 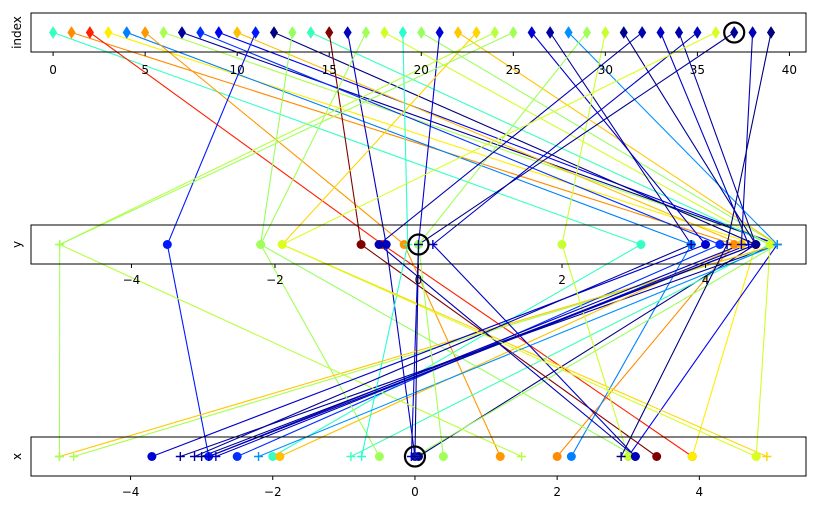 What do you see at coordinates (53, 70) in the screenshot?
I see `tick-label-index-0: 0` at bounding box center [53, 70].